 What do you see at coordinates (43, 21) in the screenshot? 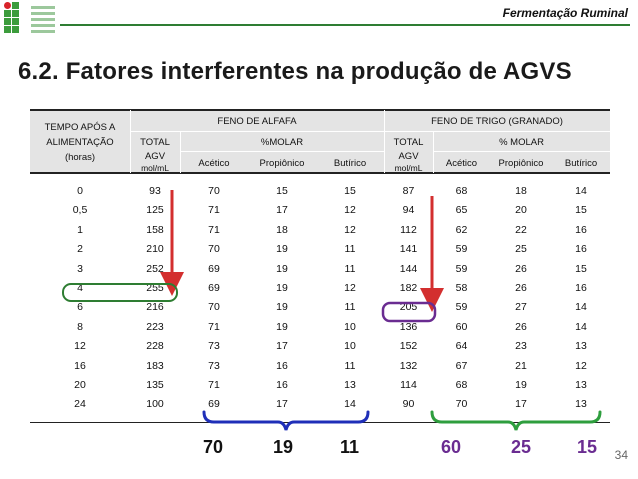
I see `logo-text-lines` at bounding box center [43, 21].